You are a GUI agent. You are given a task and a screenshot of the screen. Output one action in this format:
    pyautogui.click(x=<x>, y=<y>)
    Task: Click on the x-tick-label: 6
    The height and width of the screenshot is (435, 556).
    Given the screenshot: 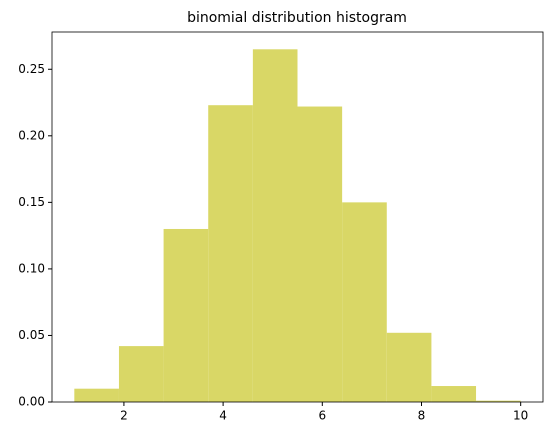 What is the action you would take?
    pyautogui.click(x=322, y=416)
    